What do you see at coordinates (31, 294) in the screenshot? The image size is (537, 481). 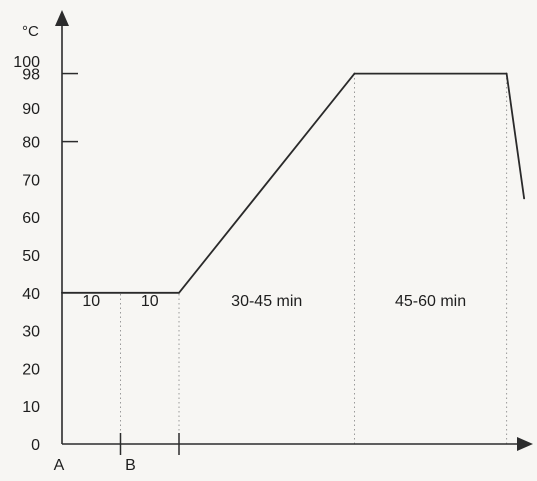 I see `y-tick-label: 40` at bounding box center [31, 294].